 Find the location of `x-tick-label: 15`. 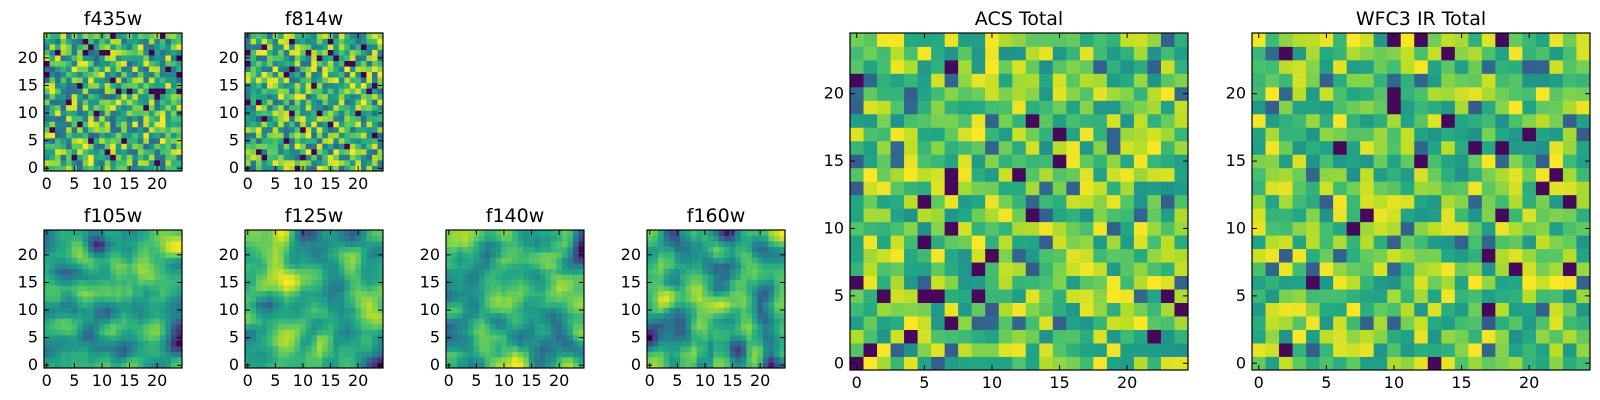

x-tick-label: 15 is located at coordinates (330, 380).